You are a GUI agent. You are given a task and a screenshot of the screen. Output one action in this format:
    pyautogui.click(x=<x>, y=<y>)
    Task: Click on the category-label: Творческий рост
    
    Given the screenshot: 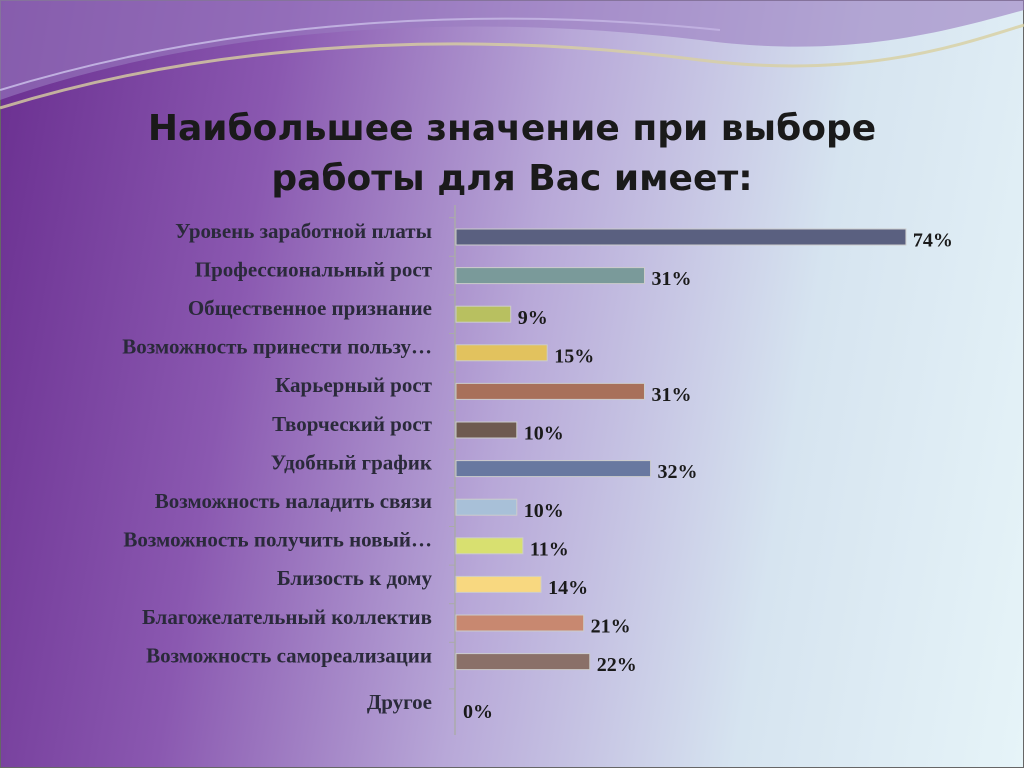 What is the action you would take?
    pyautogui.click(x=352, y=424)
    